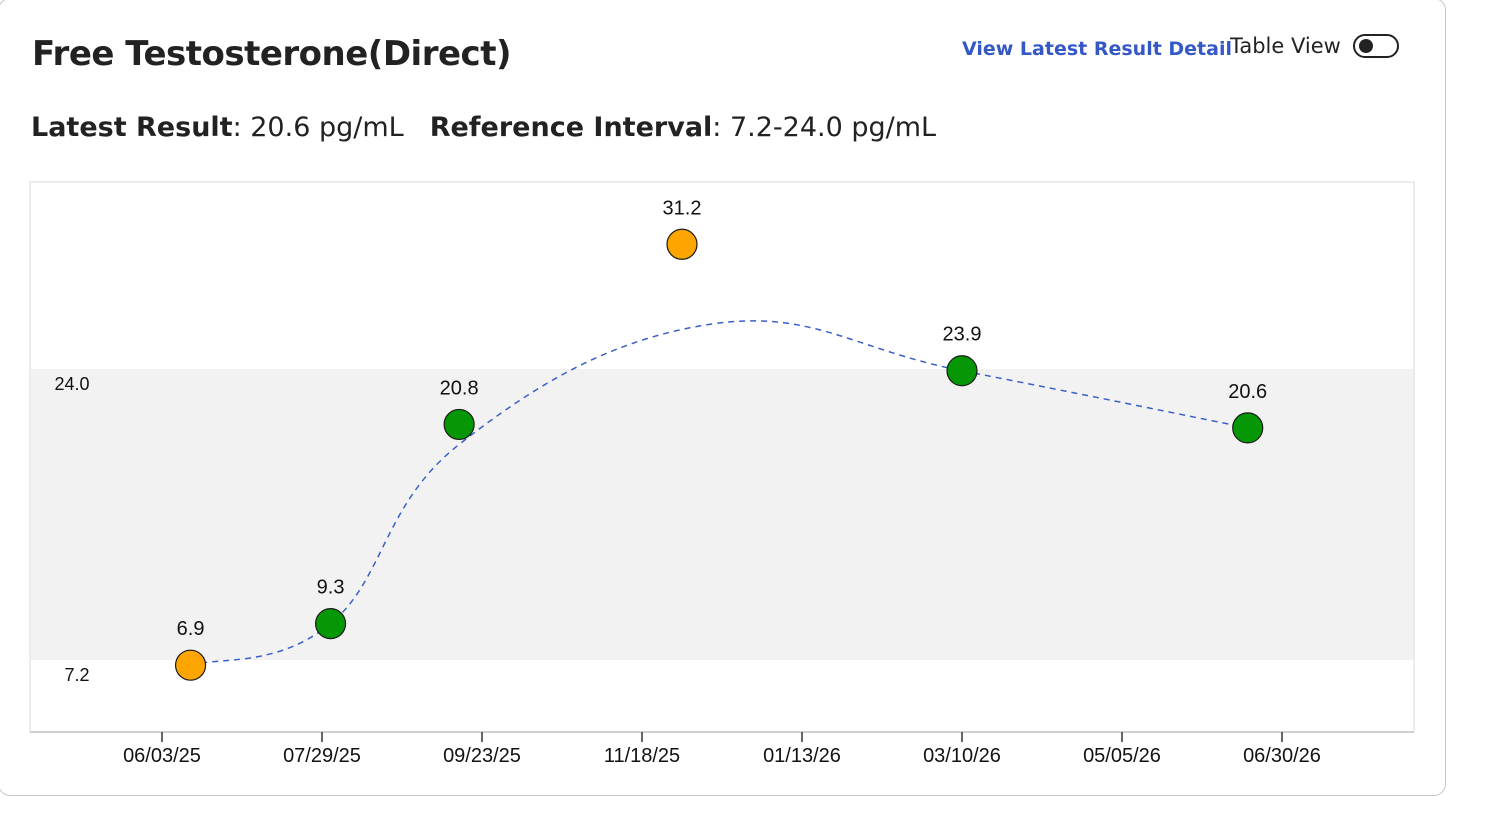  I want to click on table-view-control: Table View, so click(1314, 46).